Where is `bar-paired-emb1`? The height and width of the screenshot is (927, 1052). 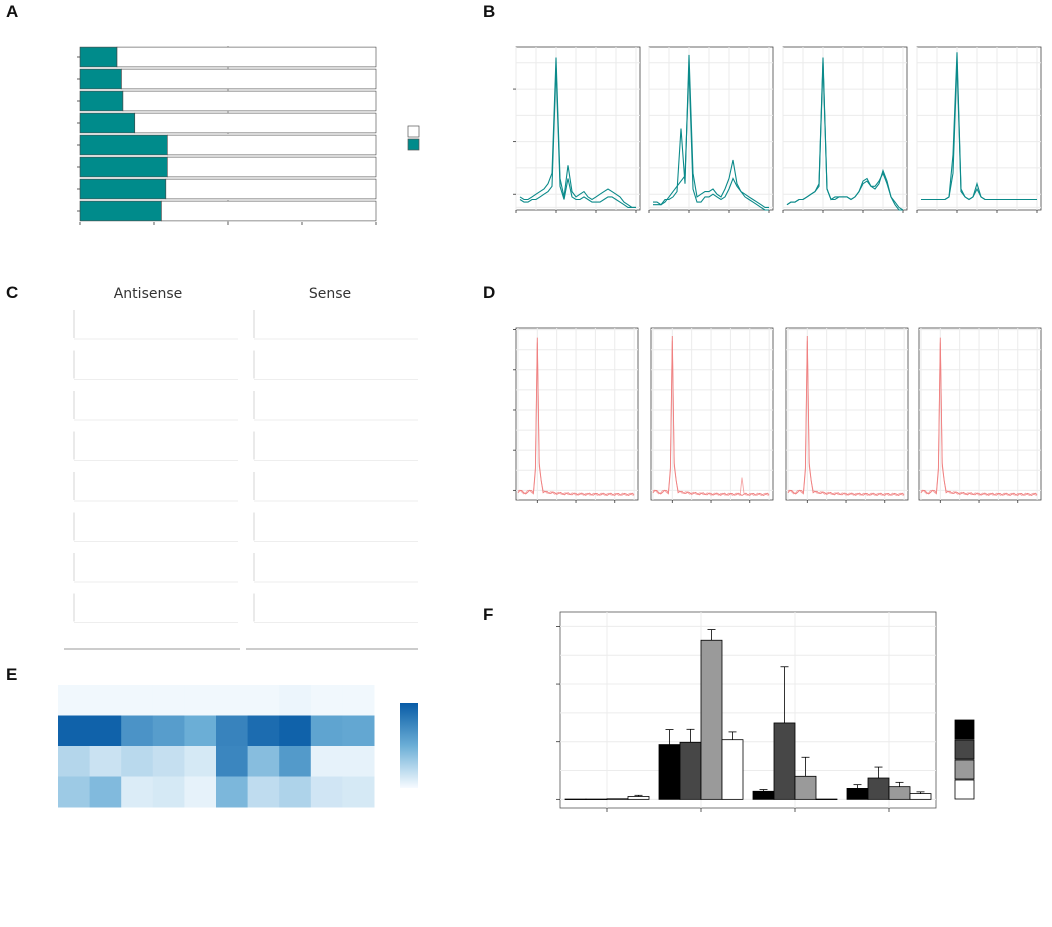 bar-paired-emb1 is located at coordinates (123, 145).